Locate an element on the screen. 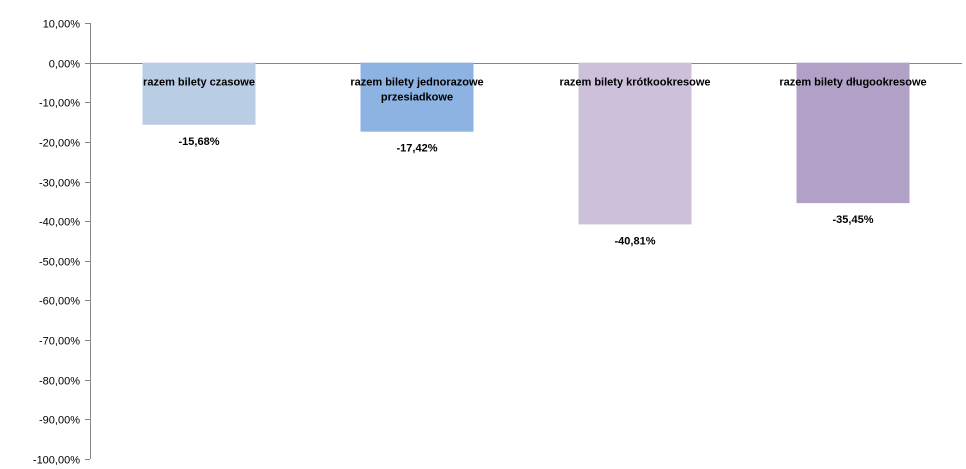 The image size is (966, 469). y-tick-label: -70,00% is located at coordinates (59, 342).